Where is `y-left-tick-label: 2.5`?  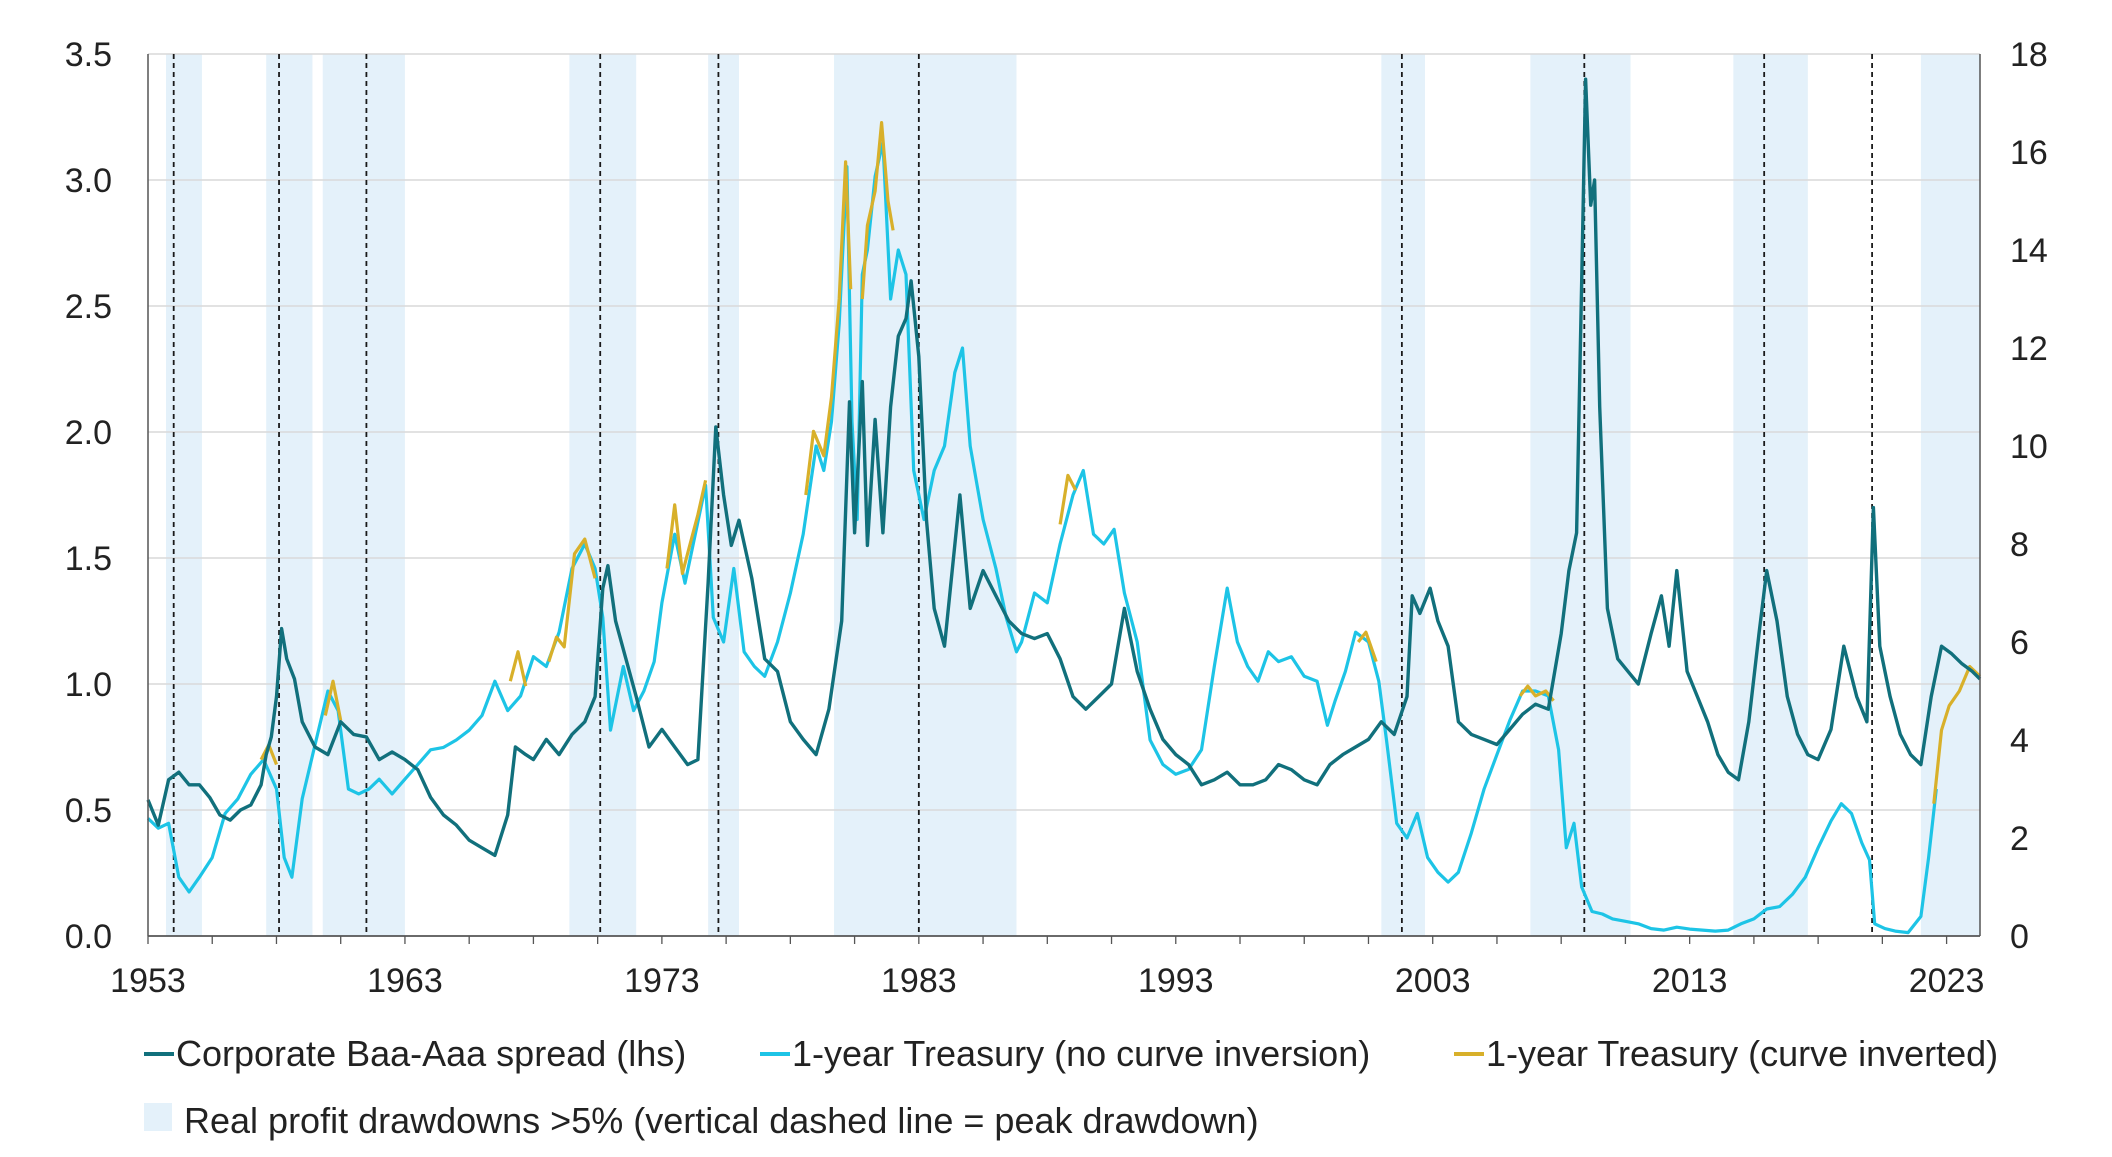 y-left-tick-label: 2.5 is located at coordinates (88, 307).